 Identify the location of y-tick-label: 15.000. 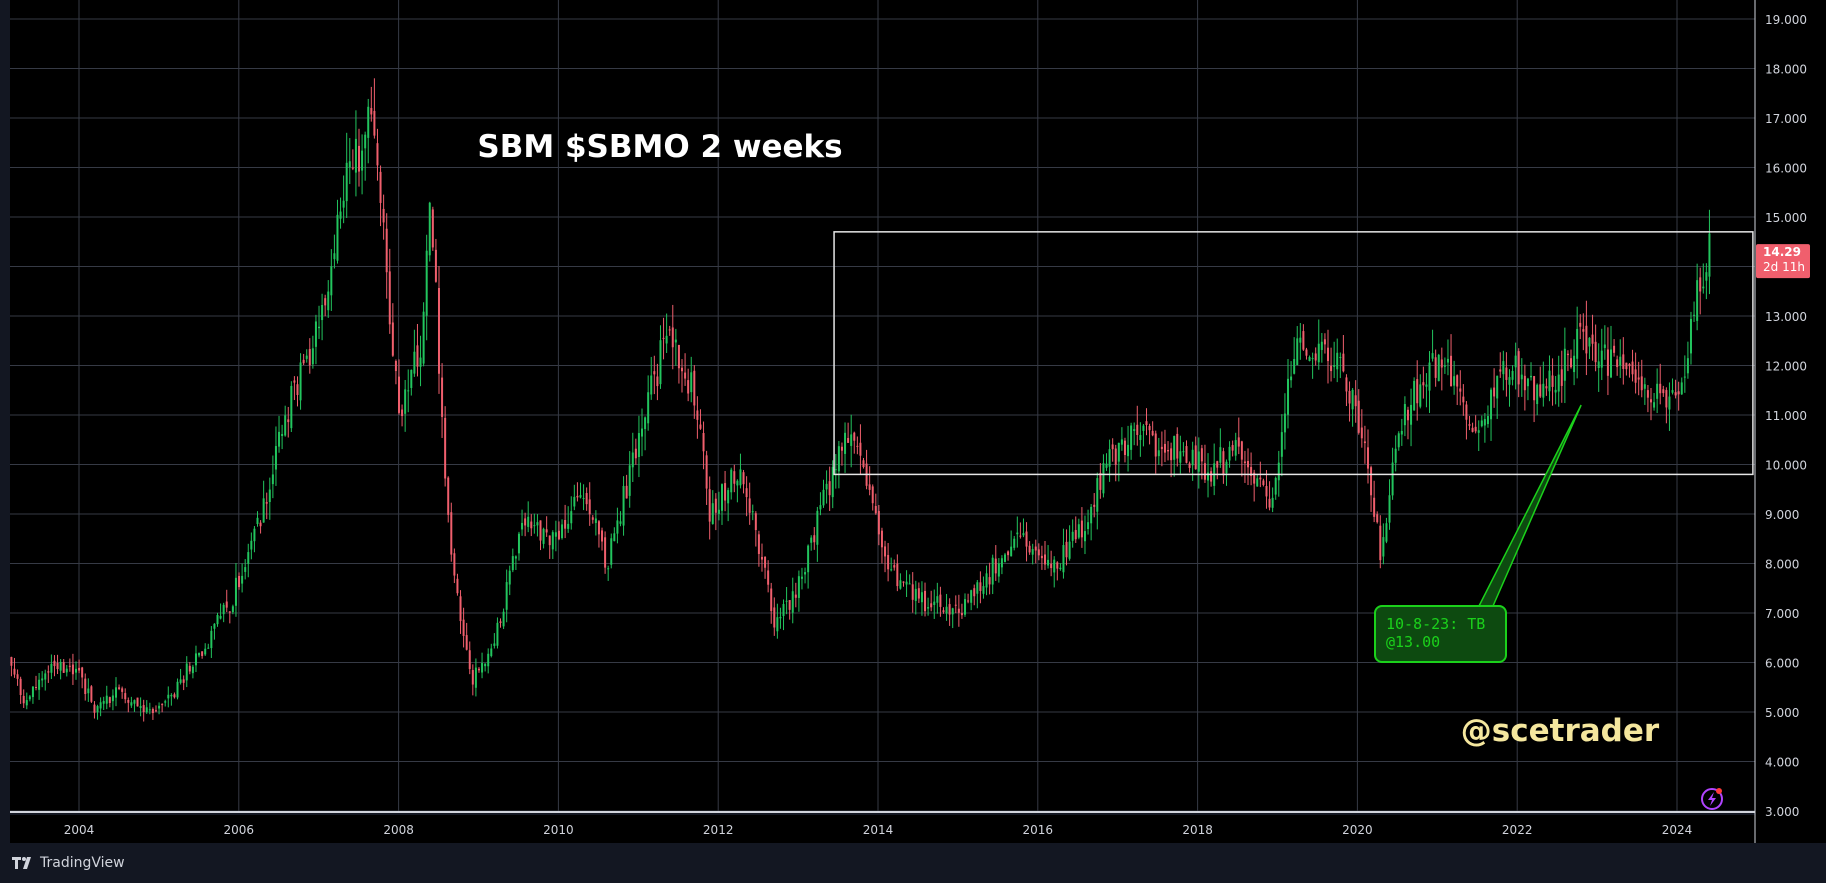
(1786, 218).